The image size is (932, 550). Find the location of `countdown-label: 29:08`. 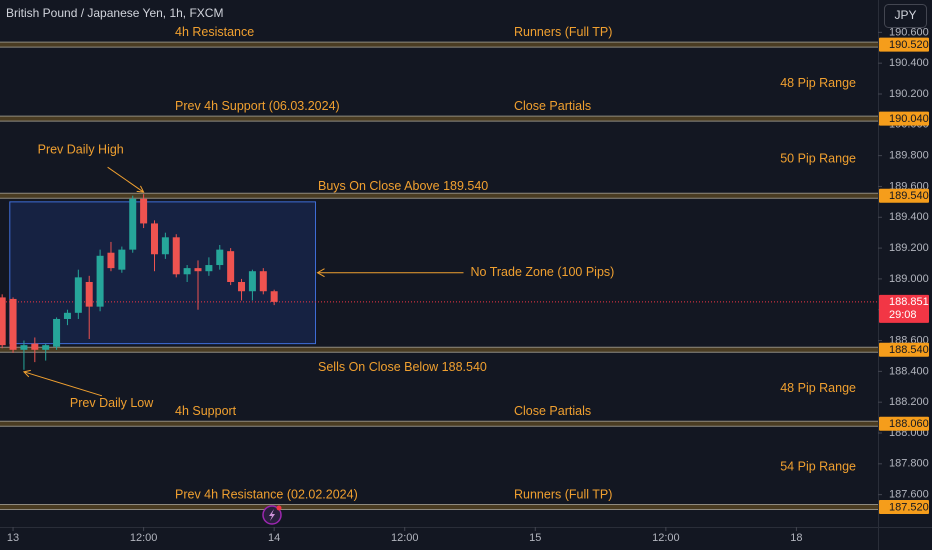

countdown-label: 29:08 is located at coordinates (903, 315).